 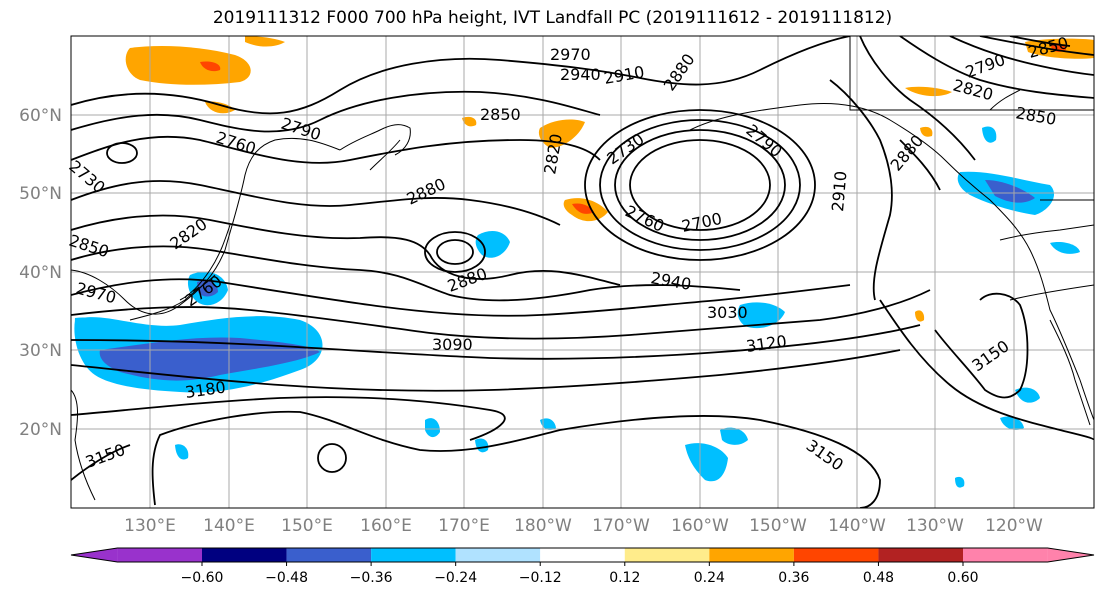 I want to click on lon-label: 150°E, so click(x=307, y=526).